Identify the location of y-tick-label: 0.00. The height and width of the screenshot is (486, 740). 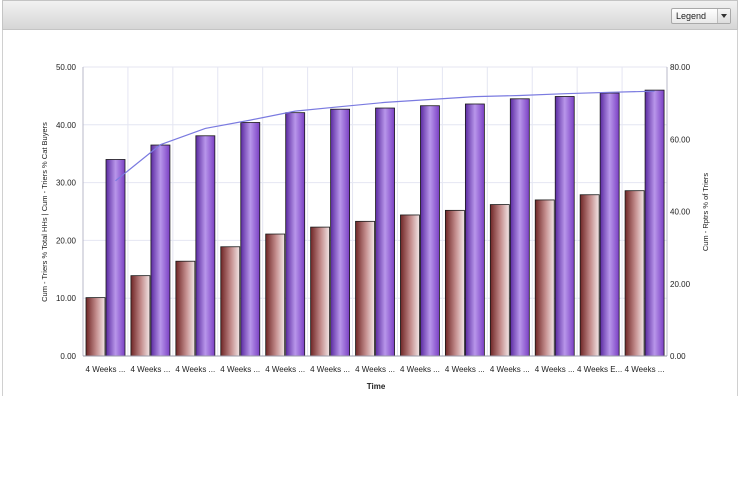
(68, 356).